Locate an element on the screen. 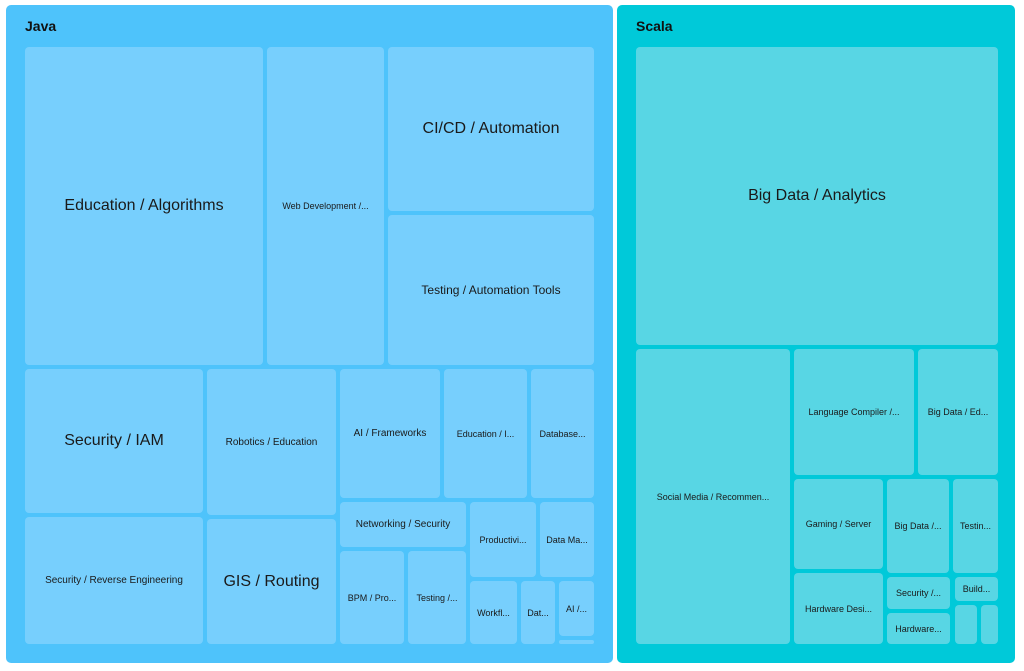 The height and width of the screenshot is (671, 1024). treemap-tile-label: Robotics / Education is located at coordinates (271, 442).